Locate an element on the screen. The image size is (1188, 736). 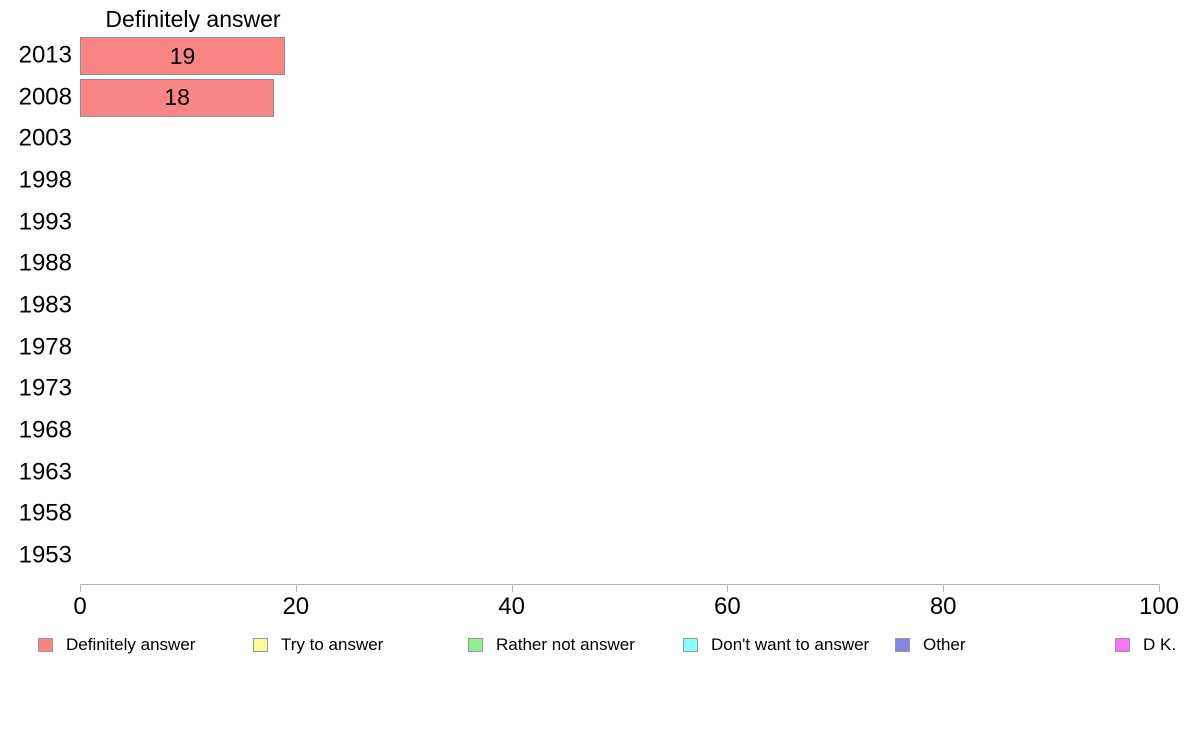
x-axis-tick-label: 60 is located at coordinates (727, 606).